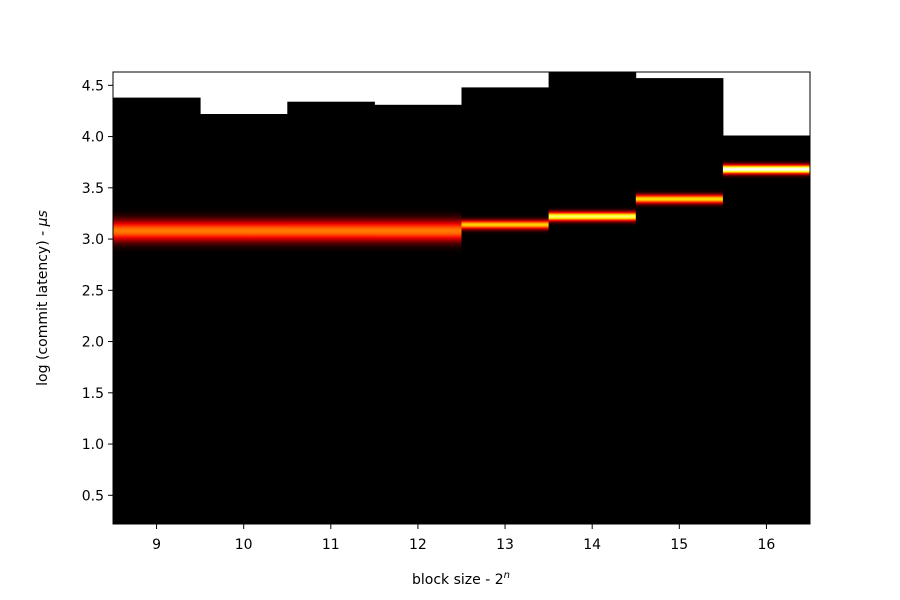  Describe the element at coordinates (93, 343) in the screenshot. I see `y-tick-label: 2.0` at that location.